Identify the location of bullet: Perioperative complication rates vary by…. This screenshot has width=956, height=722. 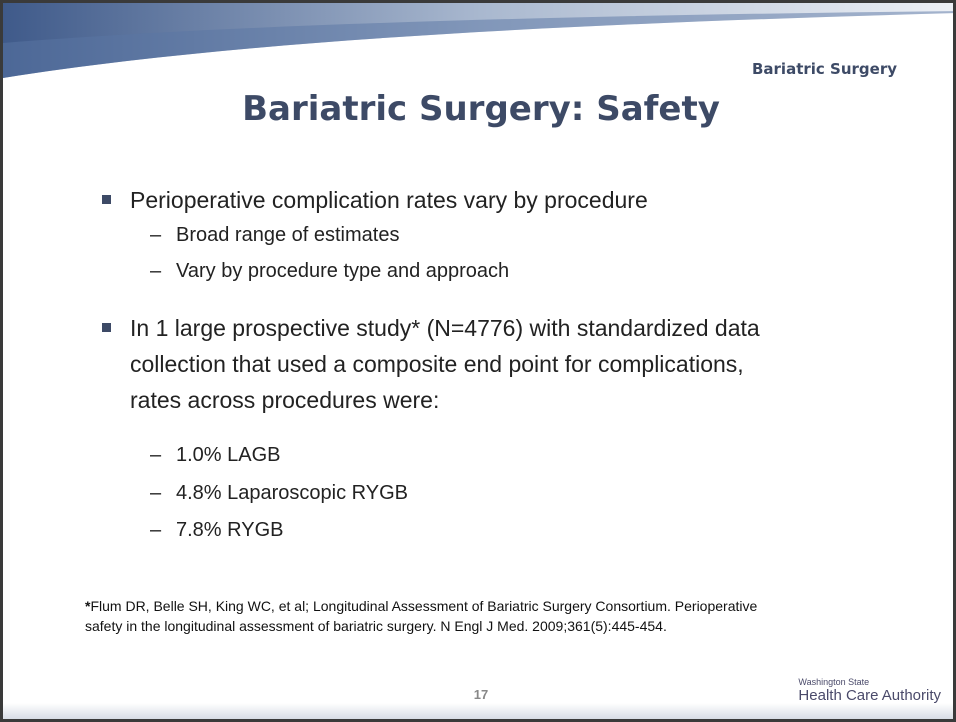
(375, 200).